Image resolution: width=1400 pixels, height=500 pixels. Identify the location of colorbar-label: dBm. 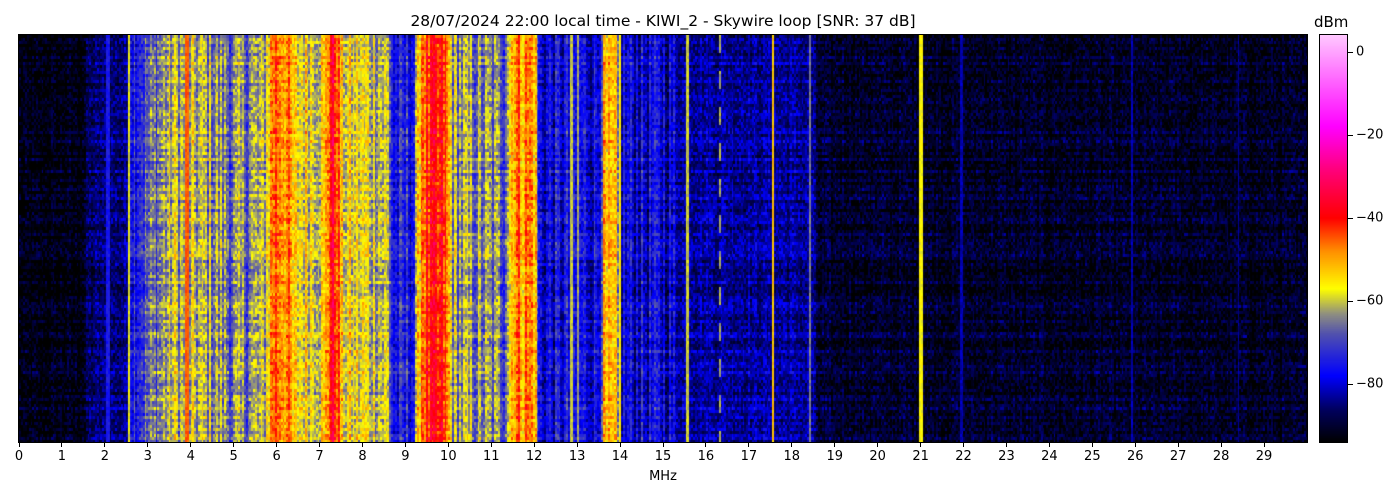
(1331, 22).